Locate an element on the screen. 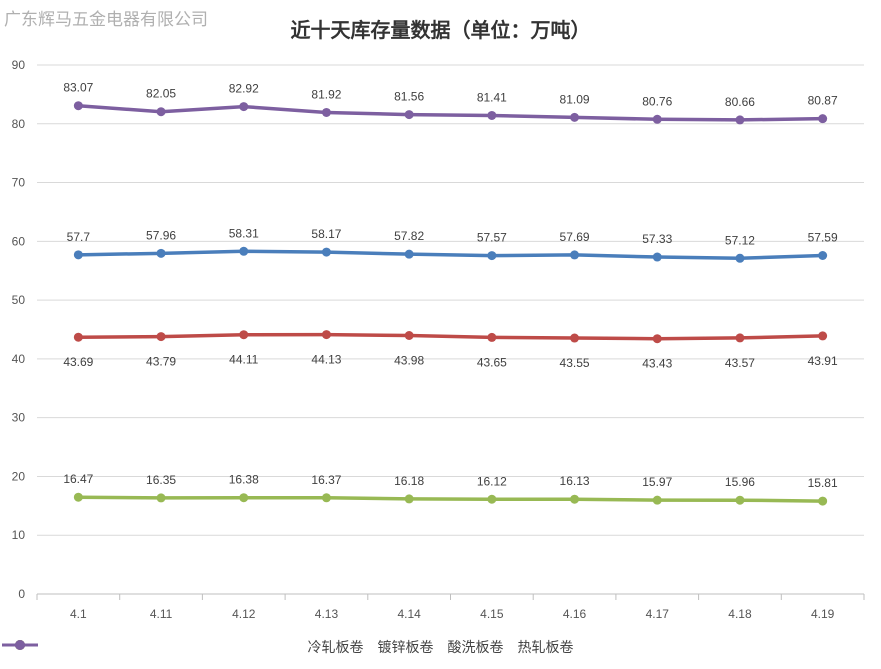  data-label: 15.96 is located at coordinates (740, 482).